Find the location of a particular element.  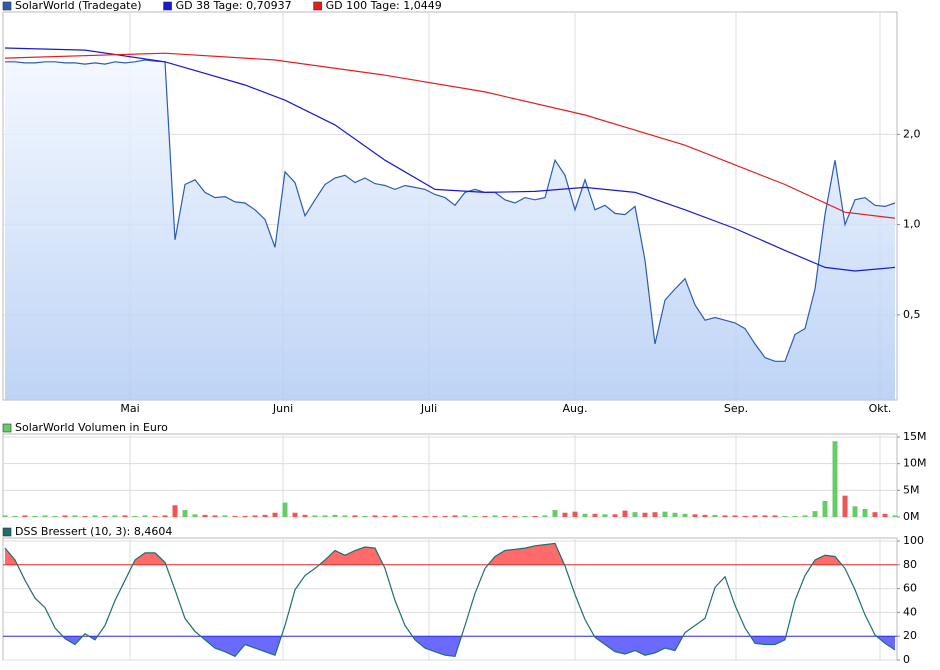

y-tick-label: 60 is located at coordinates (910, 588).